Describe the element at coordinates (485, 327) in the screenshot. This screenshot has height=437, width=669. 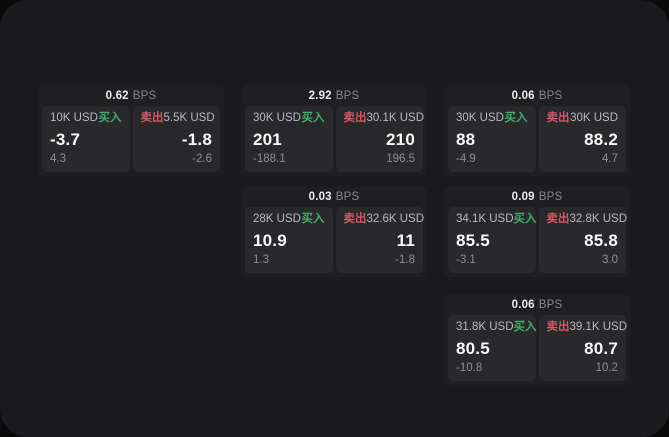
I see `buy-size: 31.8K USD` at that location.